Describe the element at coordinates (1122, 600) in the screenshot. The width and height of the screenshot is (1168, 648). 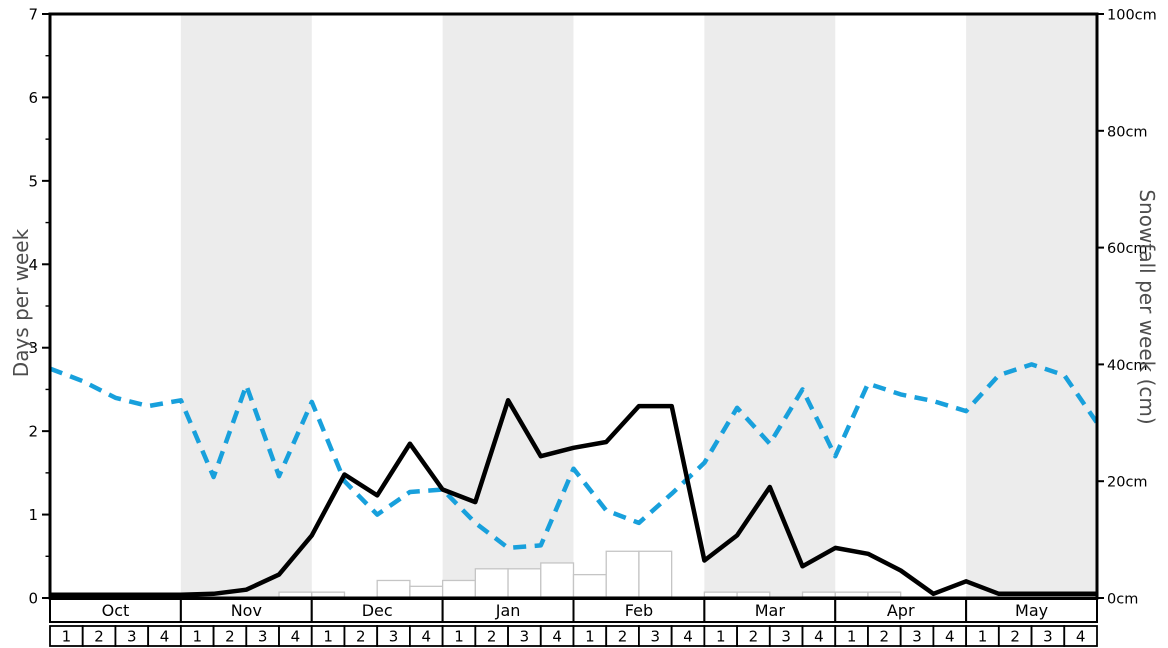
I see `y-right-tick-label-0: 0cm` at that location.